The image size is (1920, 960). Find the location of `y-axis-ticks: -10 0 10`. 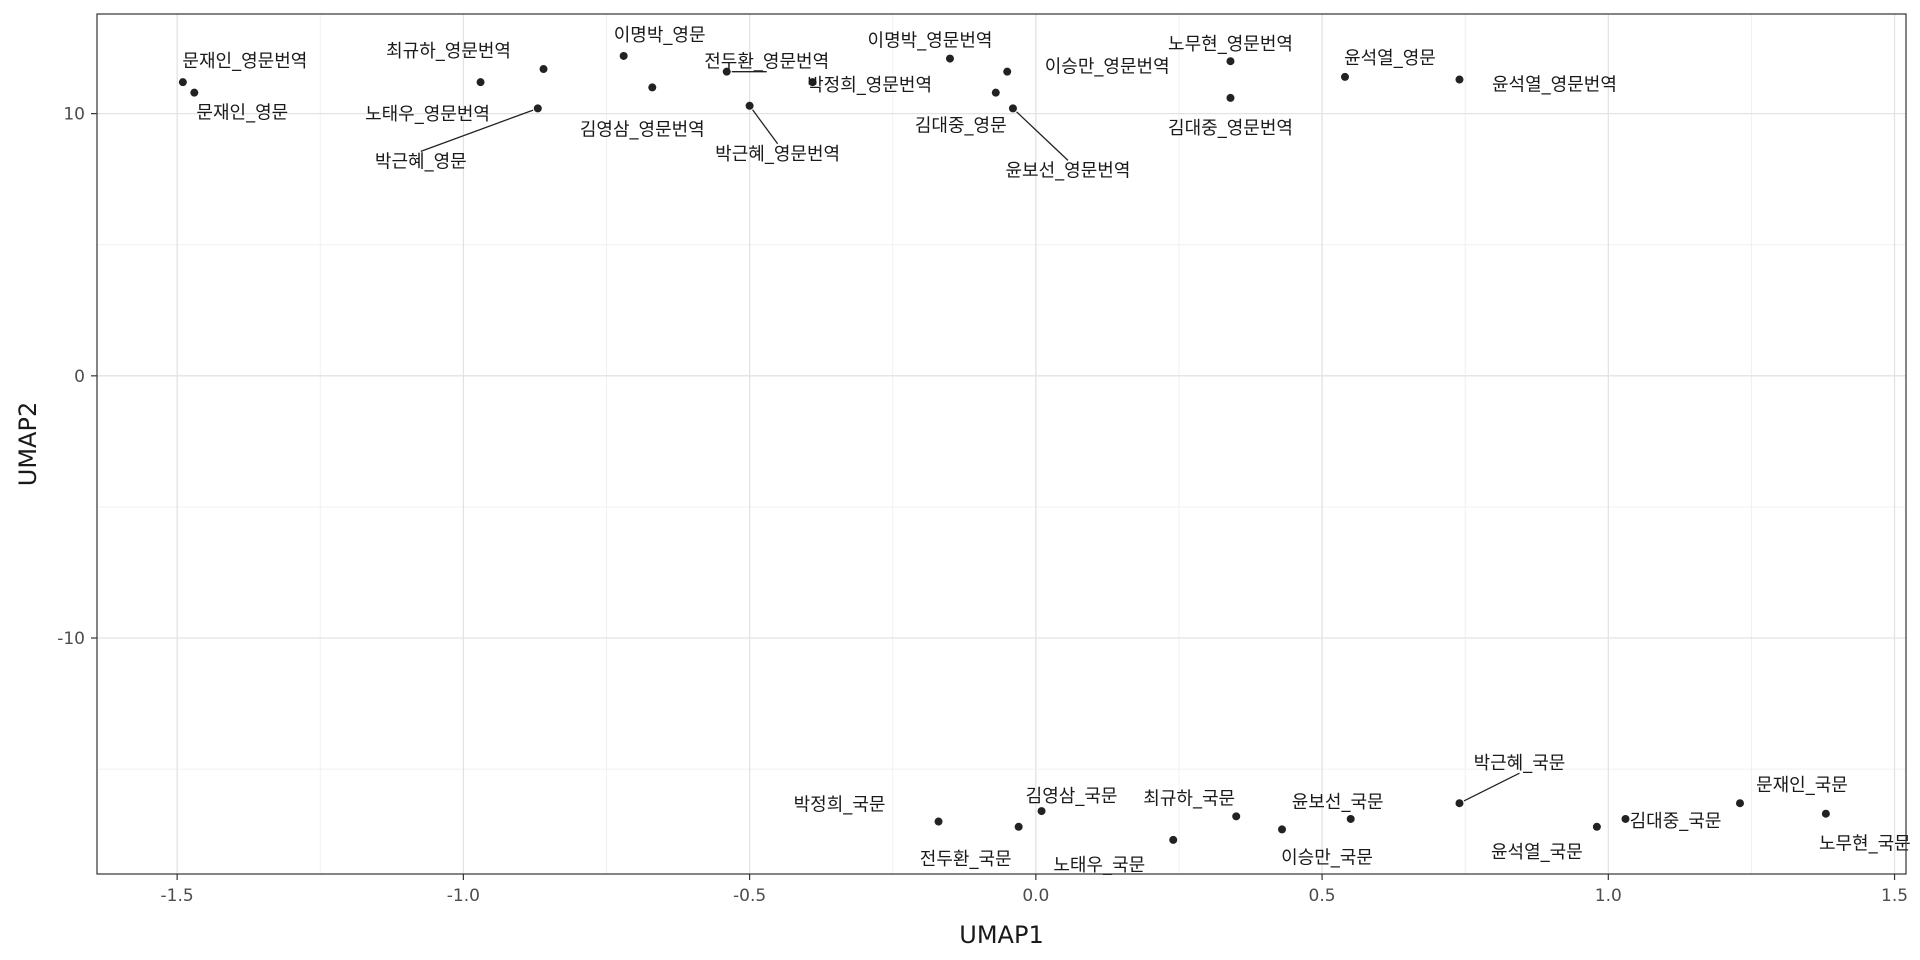

y-axis-ticks: -10 0 10 is located at coordinates (77, 377).